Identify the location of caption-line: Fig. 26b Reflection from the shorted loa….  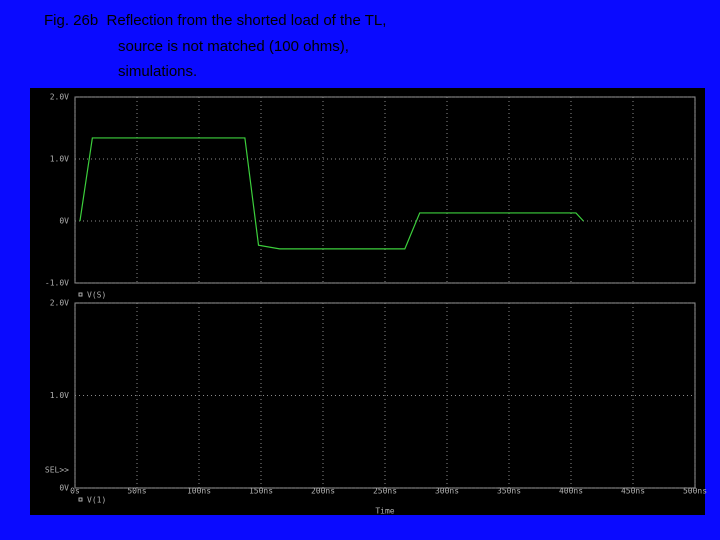
(215, 20).